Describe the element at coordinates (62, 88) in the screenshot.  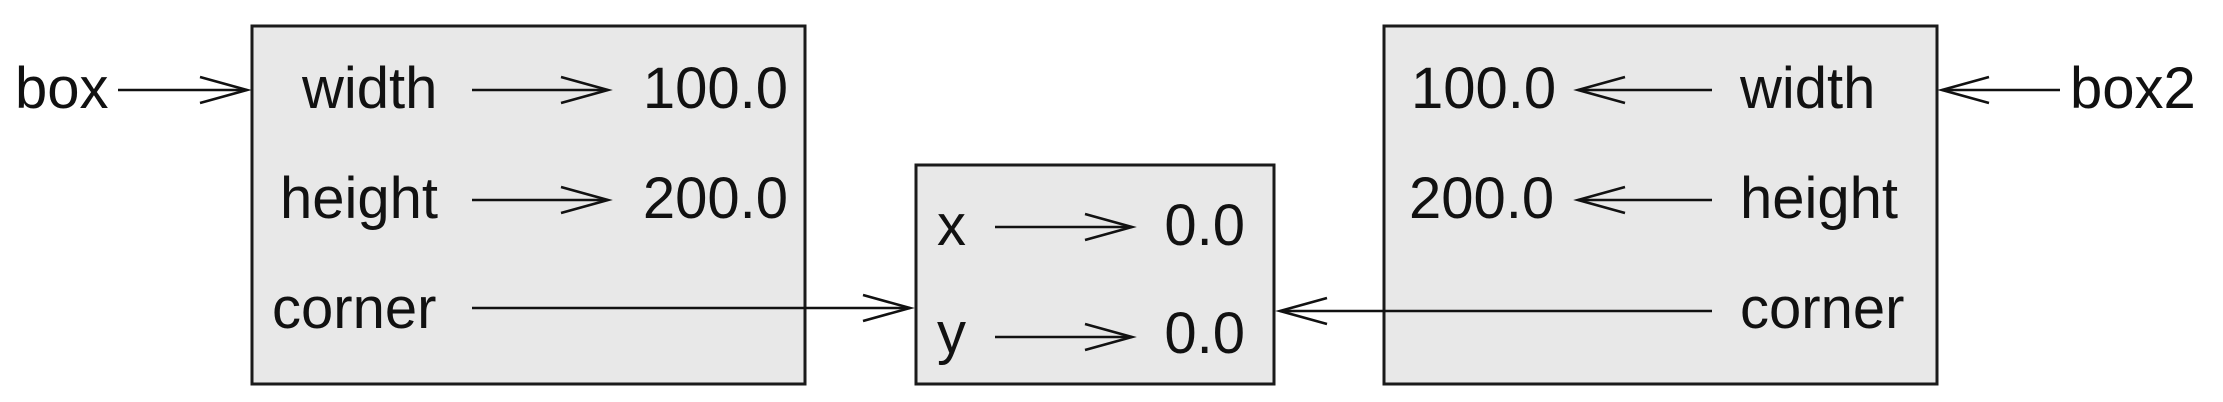
I see `variable-box-label: box` at that location.